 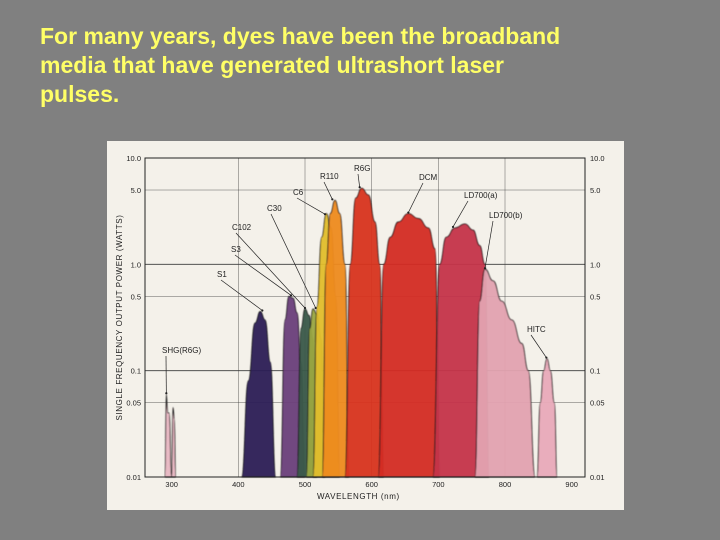 I want to click on dye-label: C102, so click(x=242, y=227).